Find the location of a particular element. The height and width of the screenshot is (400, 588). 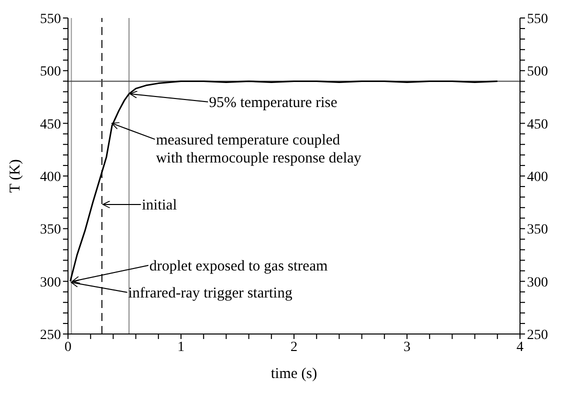

x-axis-title: time (s) is located at coordinates (294, 374).